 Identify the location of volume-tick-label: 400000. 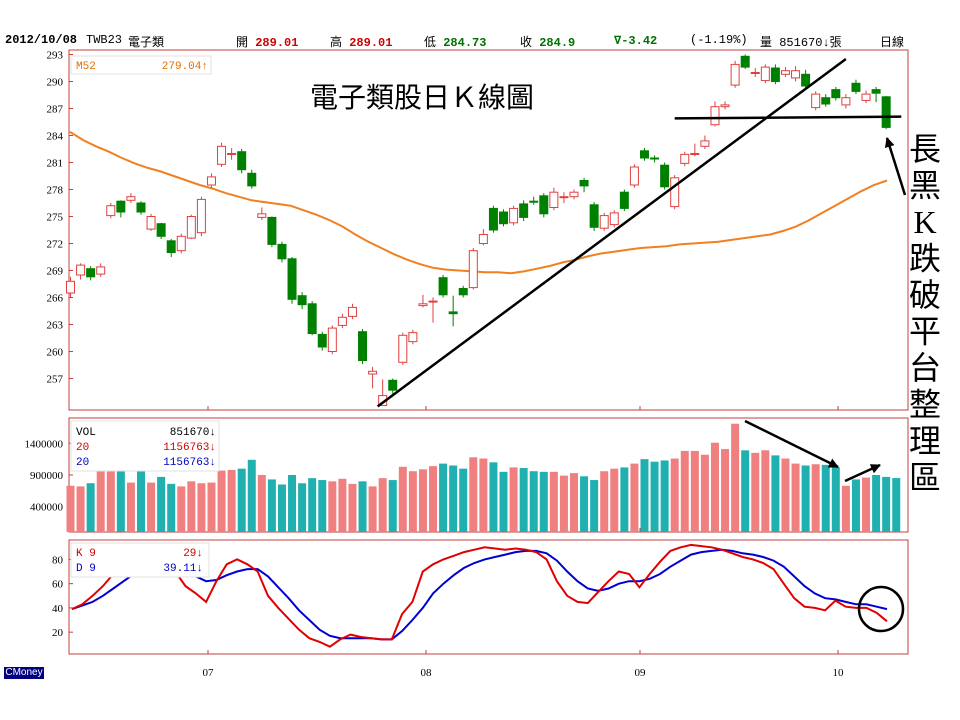
(47, 508).